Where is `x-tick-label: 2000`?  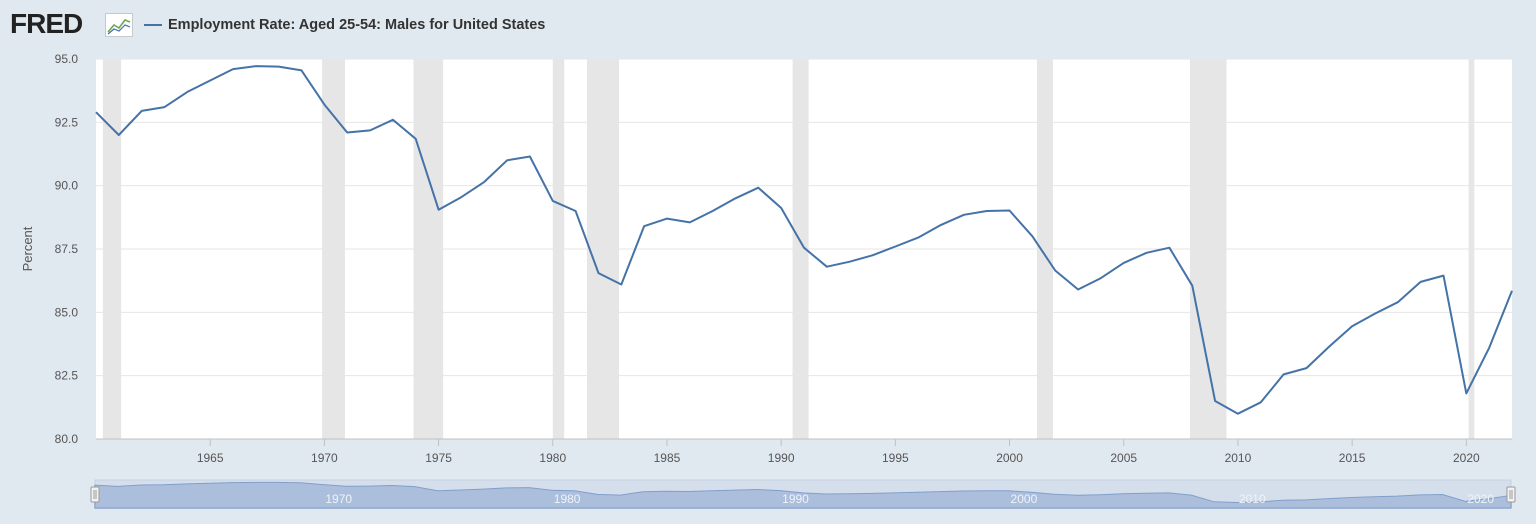 x-tick-label: 2000 is located at coordinates (1009, 458).